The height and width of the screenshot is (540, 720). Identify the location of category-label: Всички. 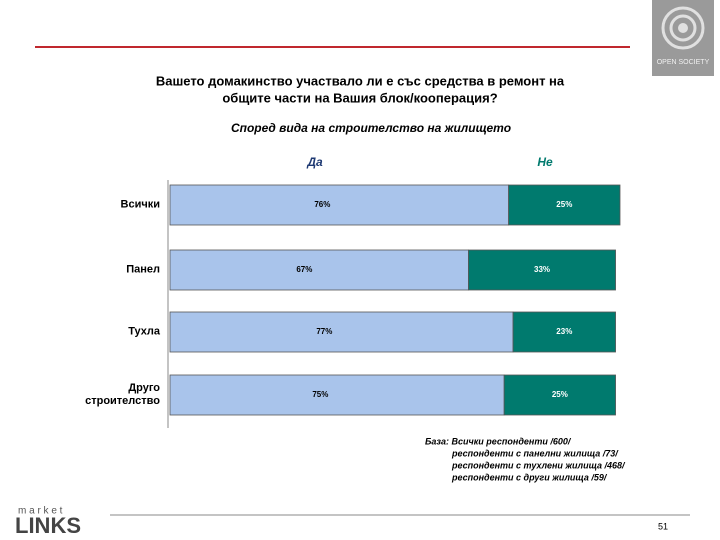
(140, 204).